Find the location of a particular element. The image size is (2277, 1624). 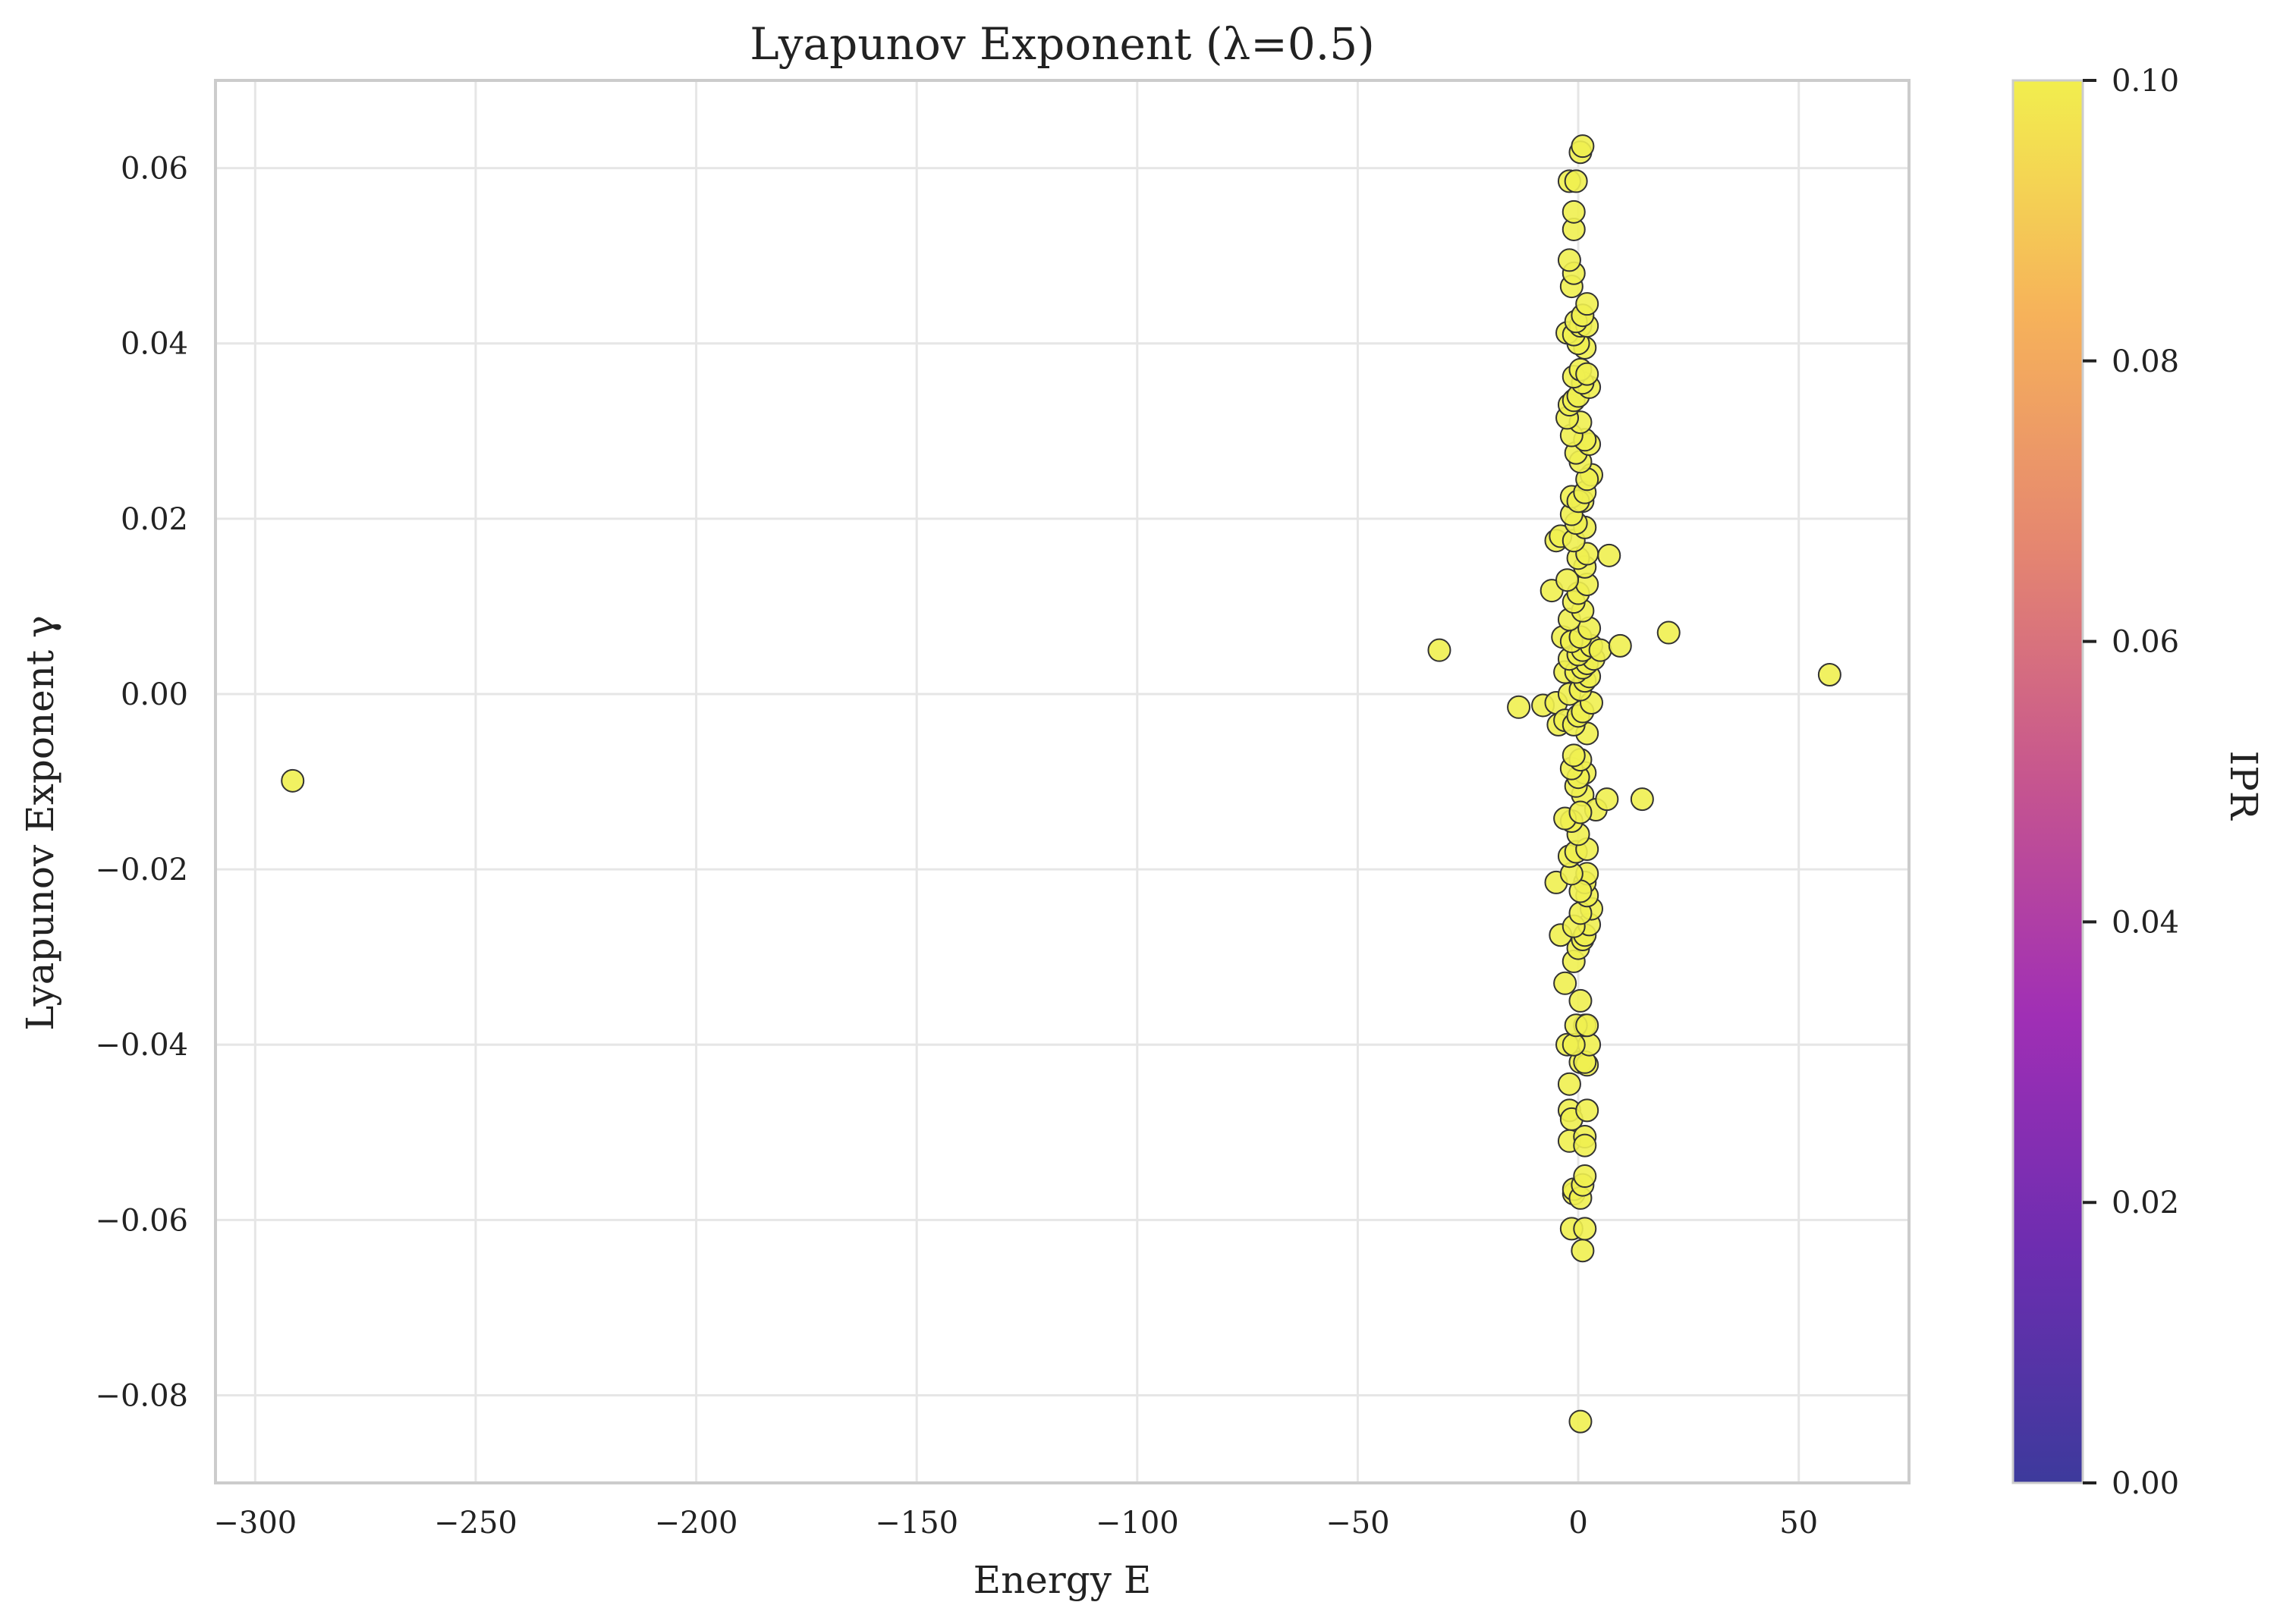

y-tick-label: 0.00 is located at coordinates (155, 694).